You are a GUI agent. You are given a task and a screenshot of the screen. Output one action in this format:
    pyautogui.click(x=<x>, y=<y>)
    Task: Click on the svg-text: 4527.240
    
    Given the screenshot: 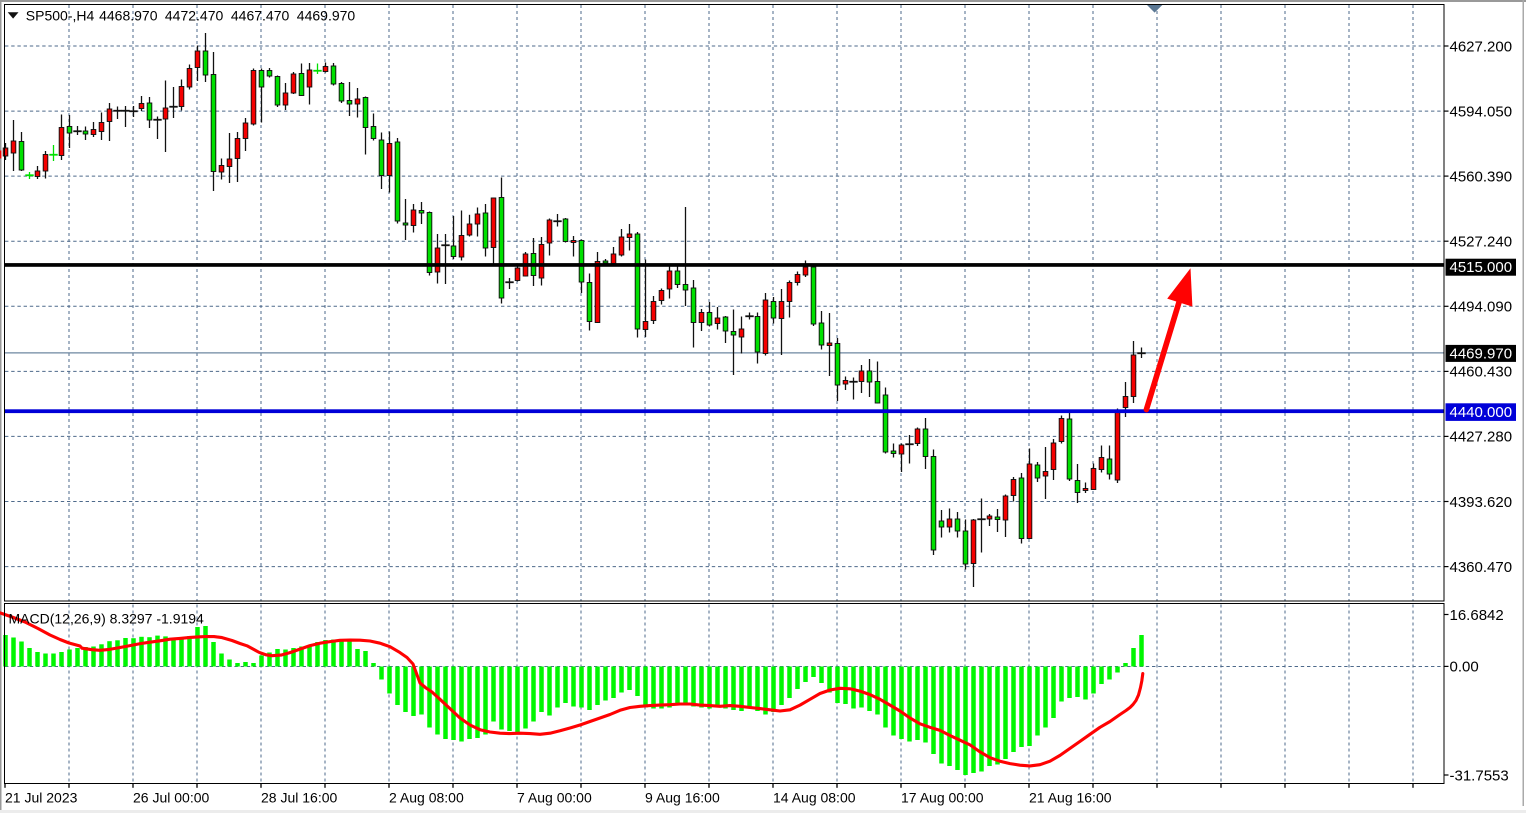 What is the action you would take?
    pyautogui.click(x=1481, y=242)
    